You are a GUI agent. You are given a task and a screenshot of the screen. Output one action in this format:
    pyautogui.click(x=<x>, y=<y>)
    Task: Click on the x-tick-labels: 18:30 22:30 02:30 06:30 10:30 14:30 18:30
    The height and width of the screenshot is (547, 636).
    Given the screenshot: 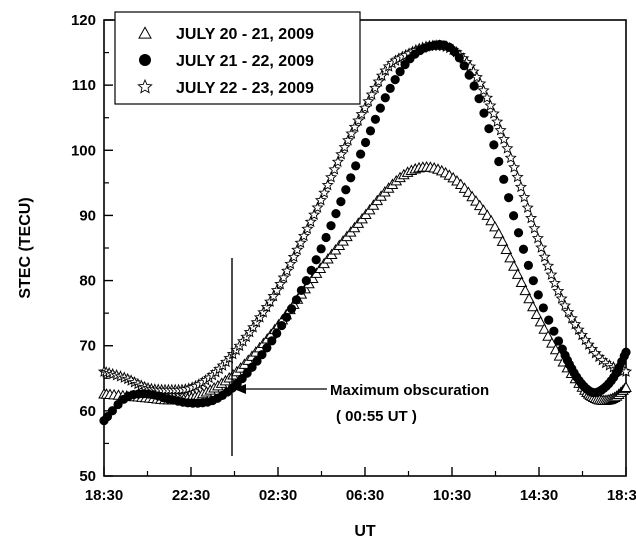 What is the action you would take?
    pyautogui.click(x=360, y=495)
    